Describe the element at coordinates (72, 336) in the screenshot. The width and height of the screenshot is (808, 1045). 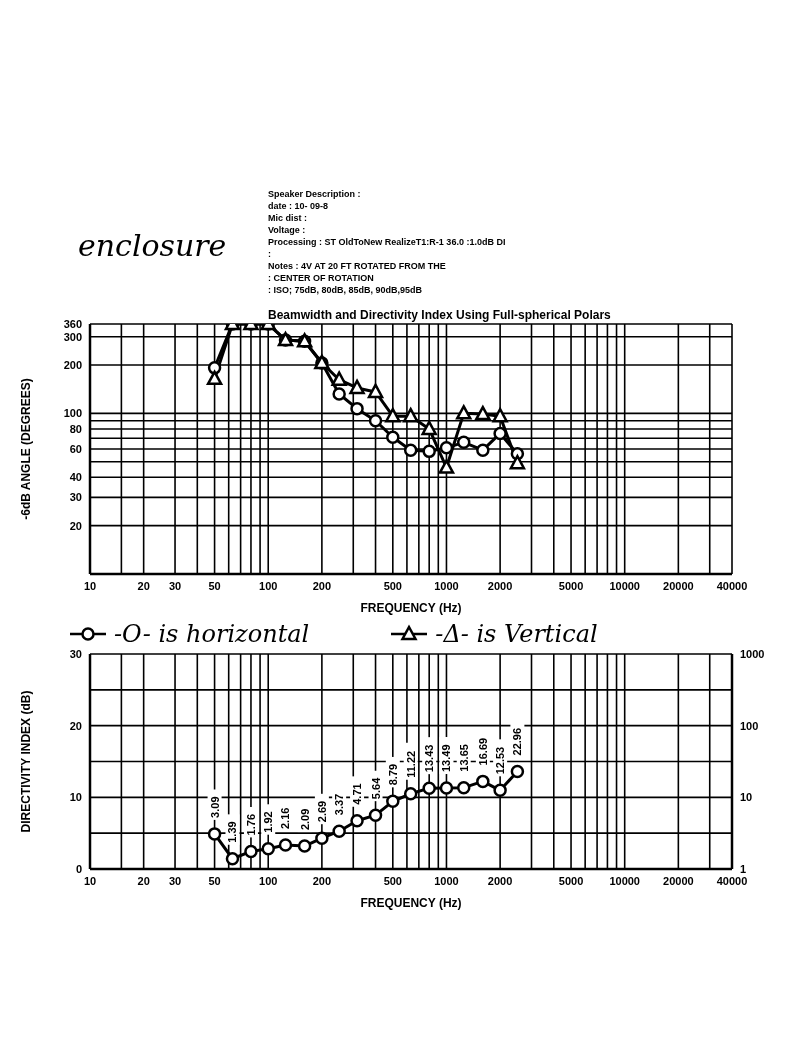
I see `y-tick-label: 300` at that location.